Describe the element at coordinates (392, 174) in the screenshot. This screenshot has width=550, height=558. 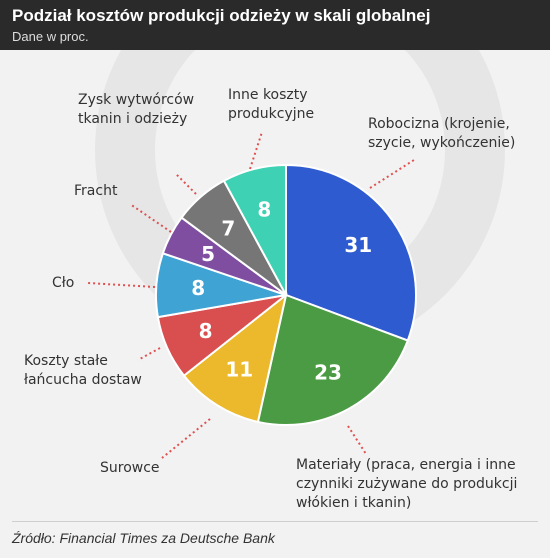
I see `leader-line-robocizna` at that location.